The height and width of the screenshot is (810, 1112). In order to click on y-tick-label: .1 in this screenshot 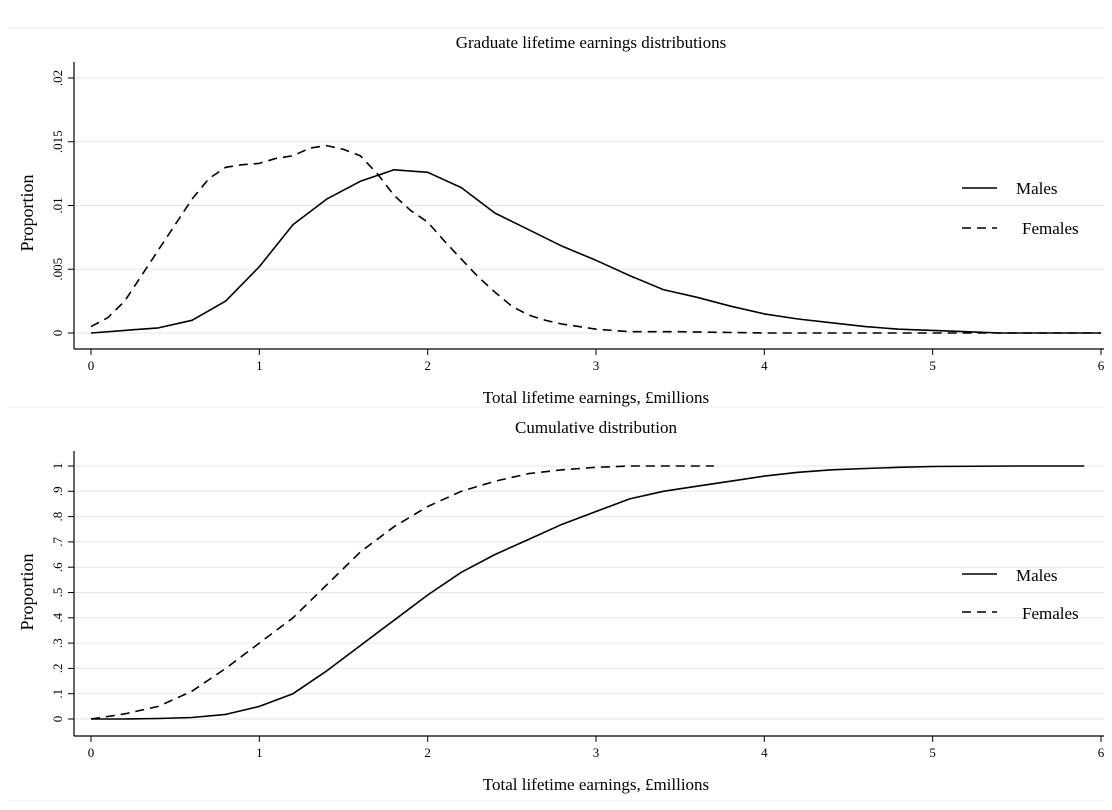, I will do `click(57, 694)`.